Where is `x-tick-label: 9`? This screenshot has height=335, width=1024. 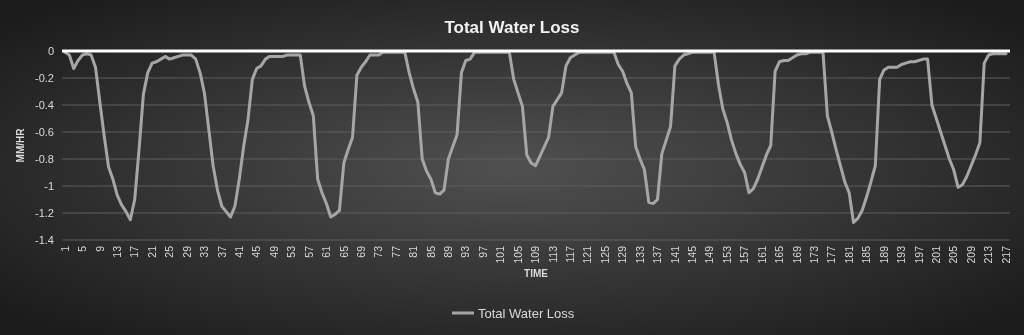 x-tick-label: 9 is located at coordinates (99, 248).